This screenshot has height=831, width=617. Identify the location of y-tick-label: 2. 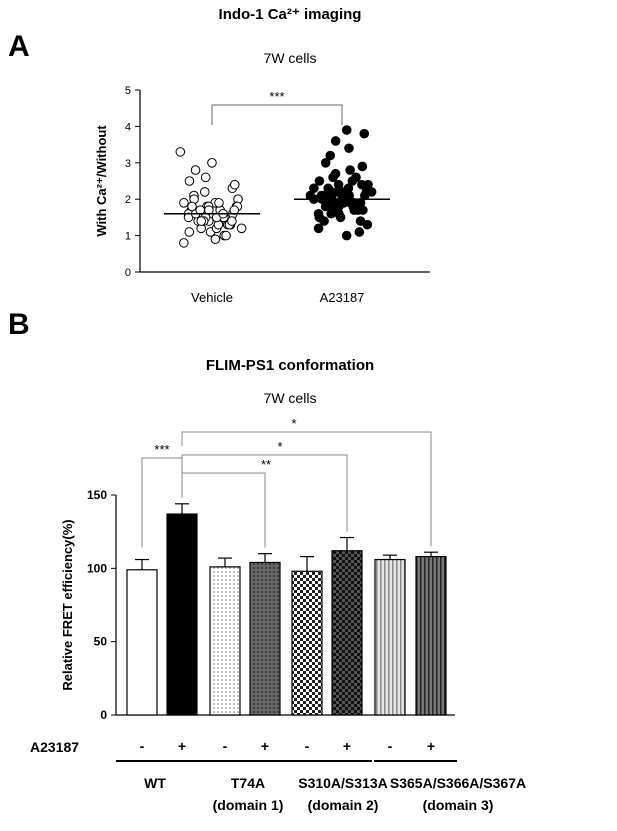
(128, 200).